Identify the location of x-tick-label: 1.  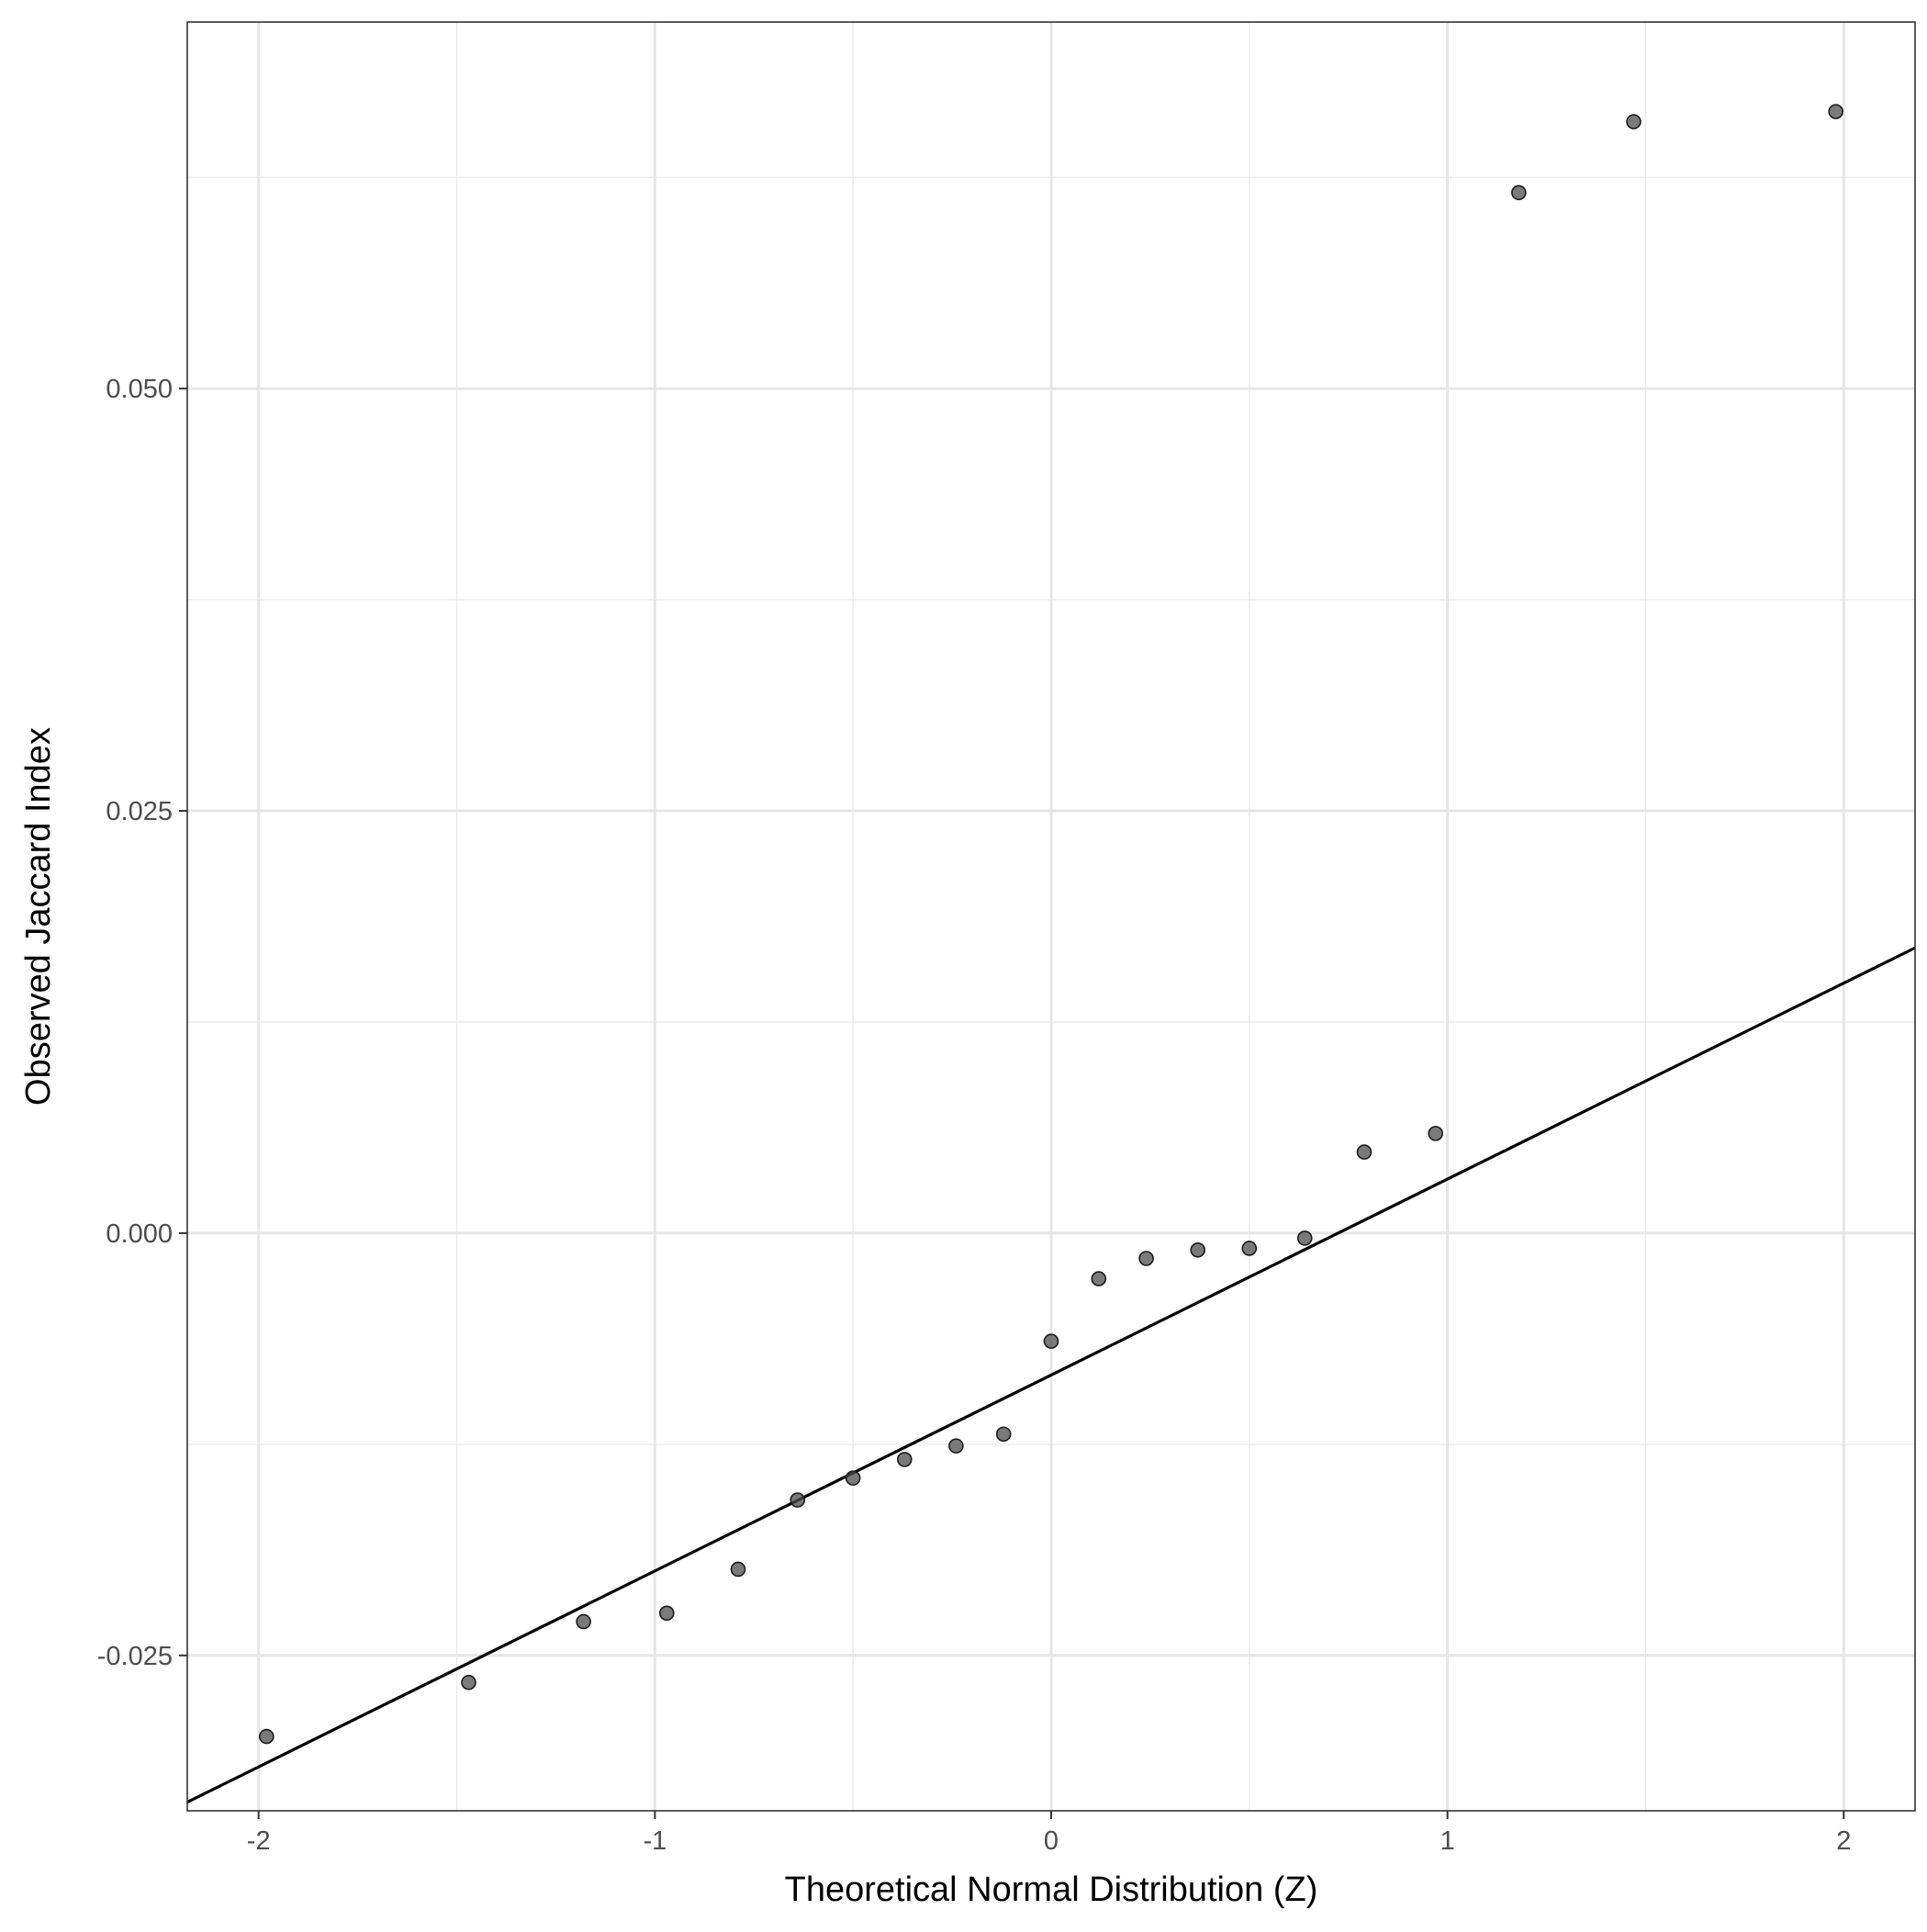
(1448, 1841).